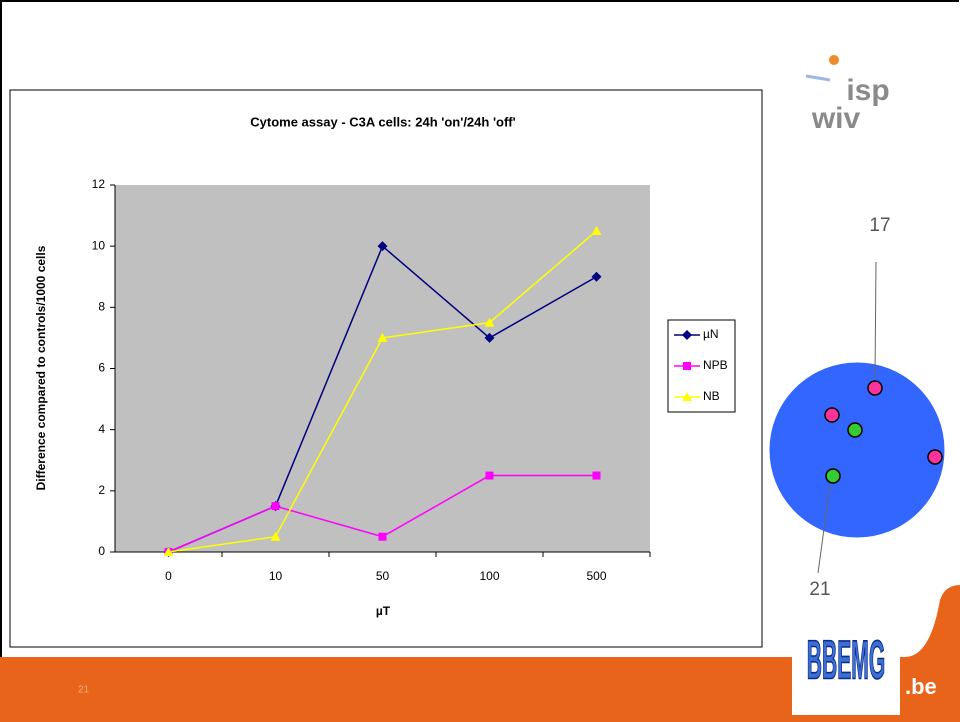 The width and height of the screenshot is (960, 722). What do you see at coordinates (99, 184) in the screenshot?
I see `y-tick-label: 12` at bounding box center [99, 184].